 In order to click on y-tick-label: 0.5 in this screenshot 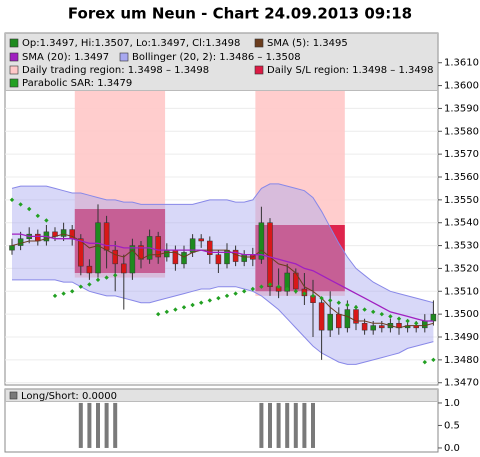, I will do `click(452, 425)`.